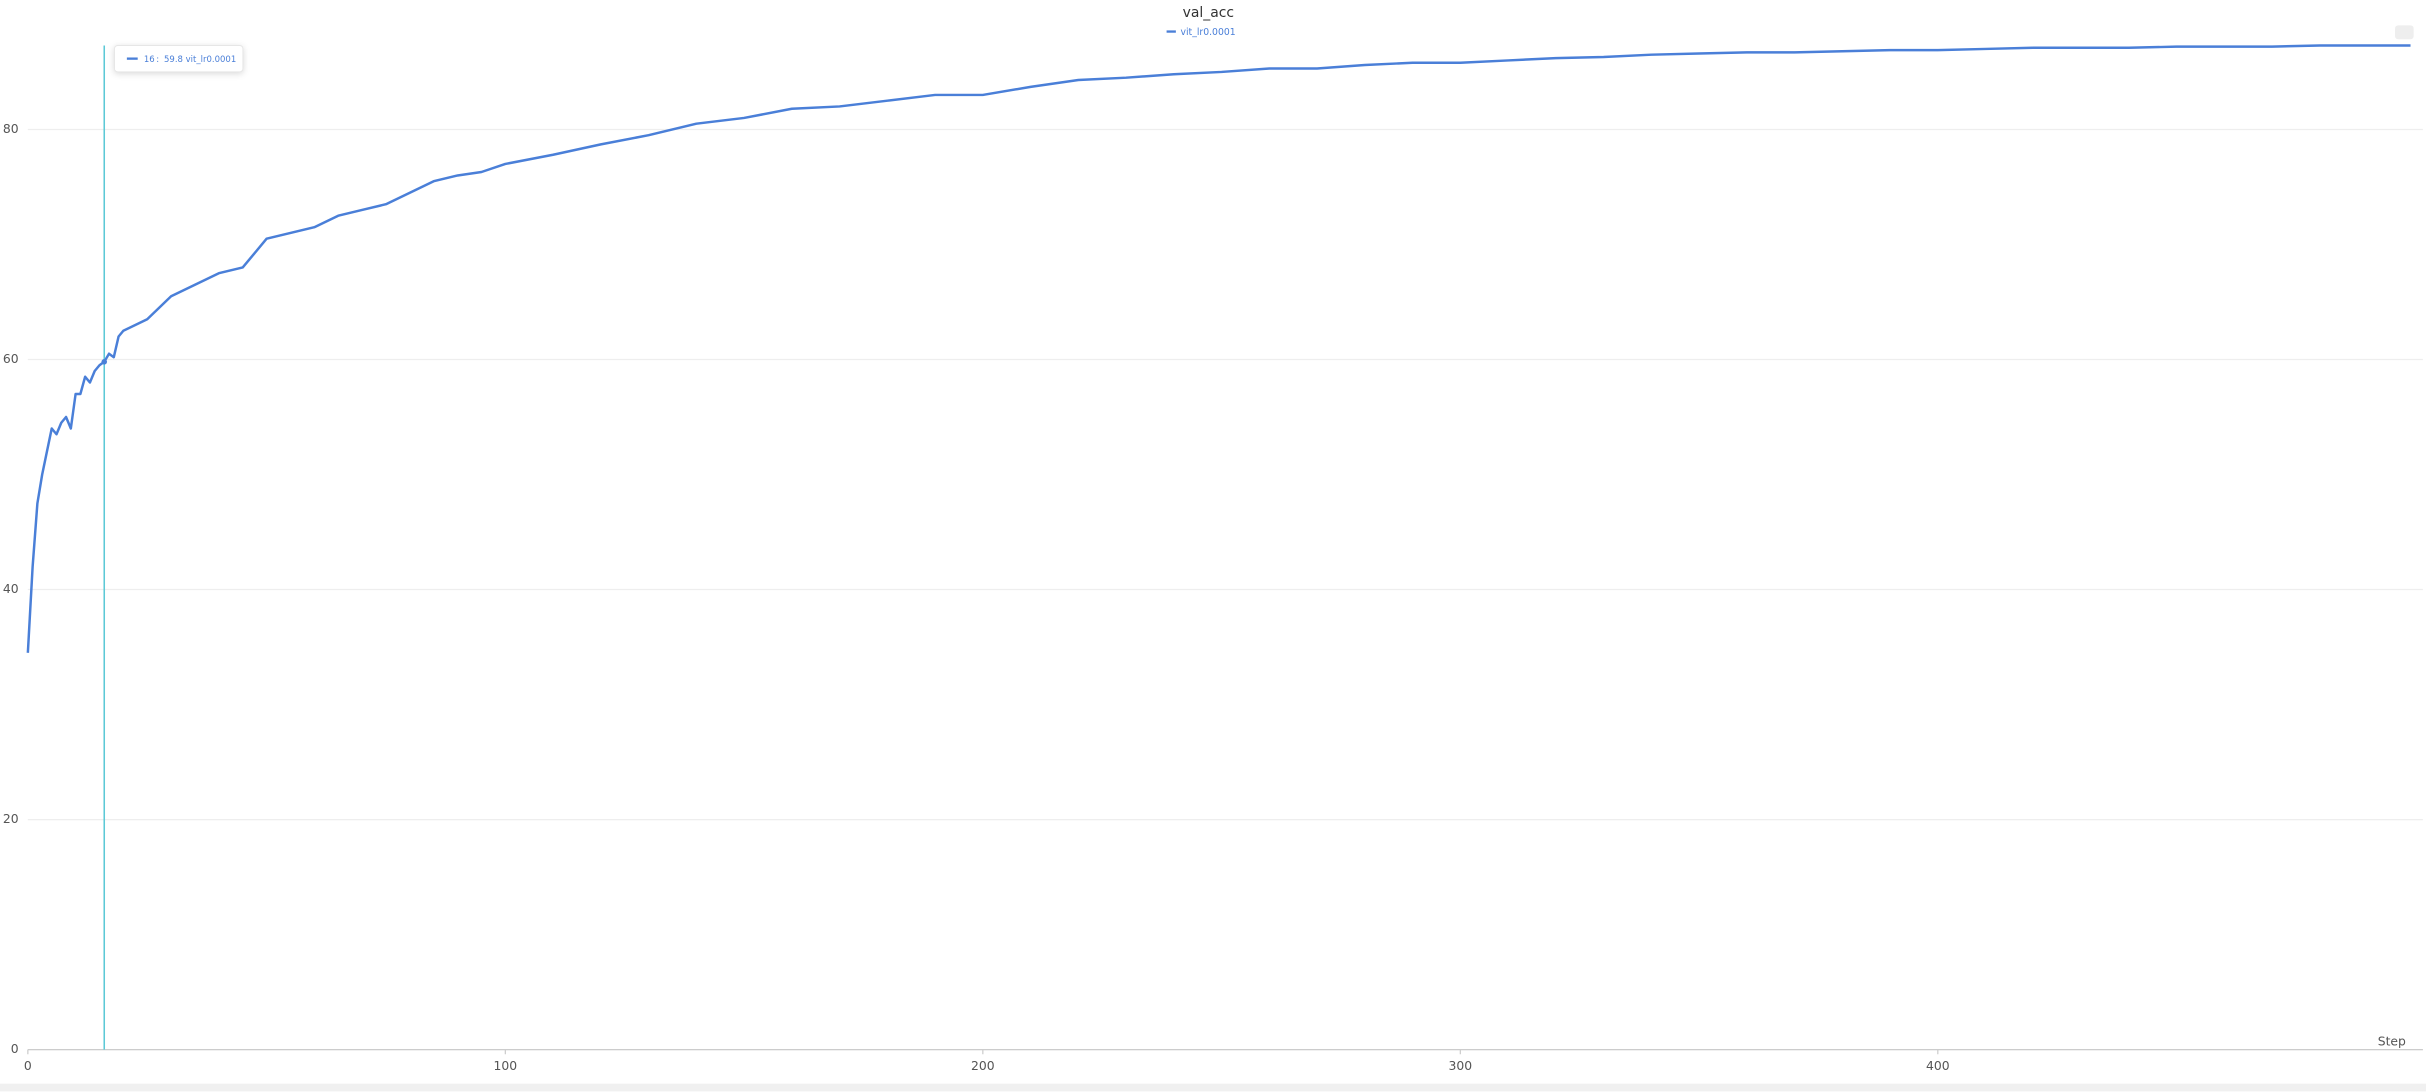 This screenshot has width=2426, height=1092. What do you see at coordinates (173, 60) in the screenshot?
I see `tooltip-value: 59.8` at bounding box center [173, 60].